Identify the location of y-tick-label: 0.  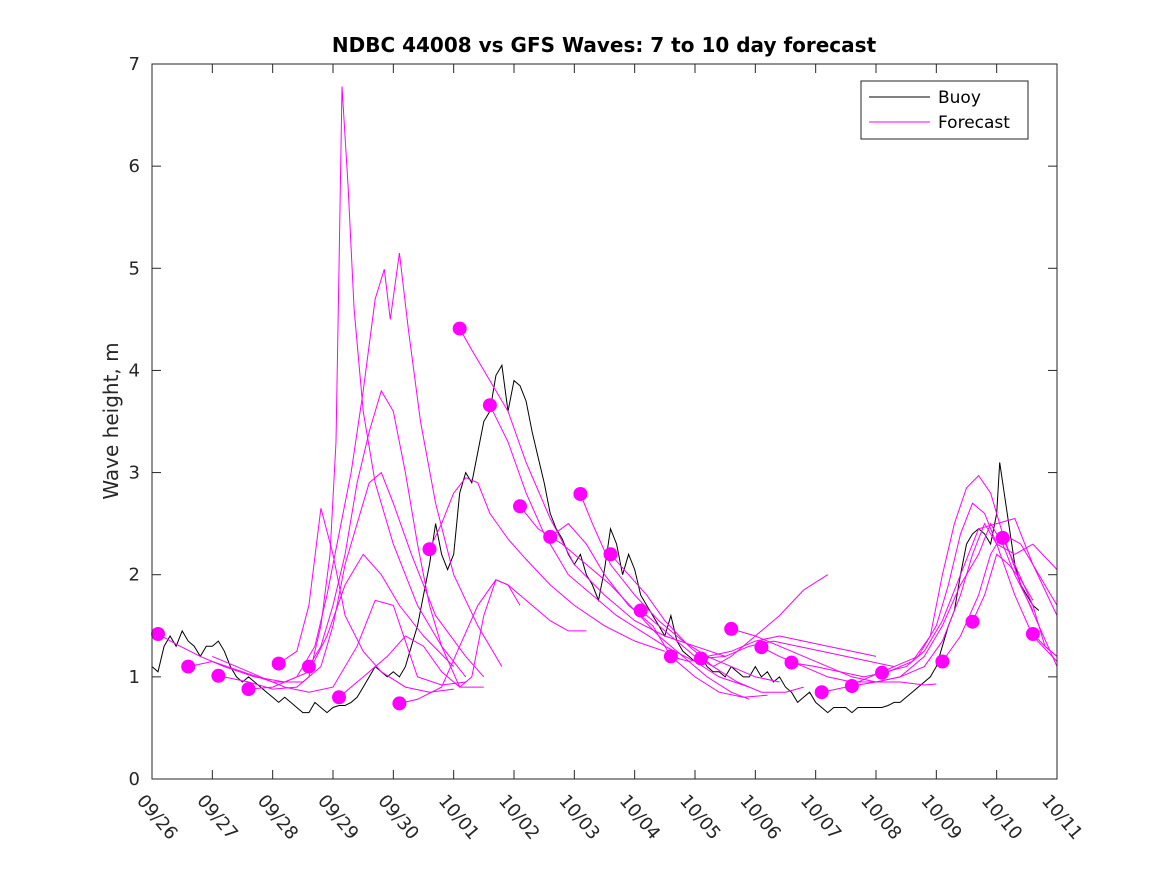
(134, 779).